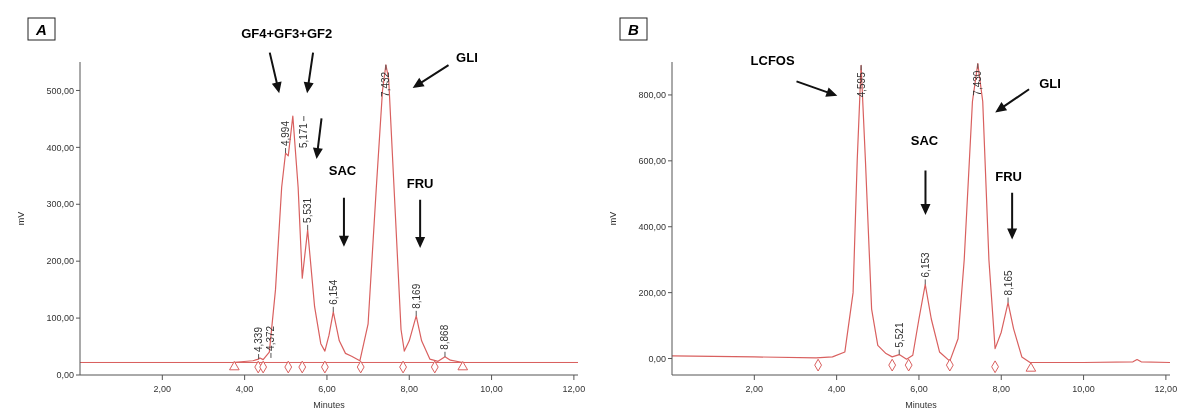  What do you see at coordinates (259, 339) in the screenshot?
I see `annotation: 4,339` at bounding box center [259, 339].